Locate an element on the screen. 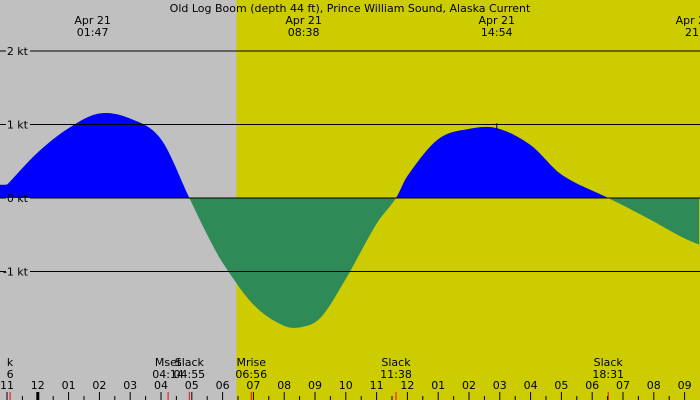 The image size is (700, 400). y-tick-label-3: -1 kt is located at coordinates (16, 272).